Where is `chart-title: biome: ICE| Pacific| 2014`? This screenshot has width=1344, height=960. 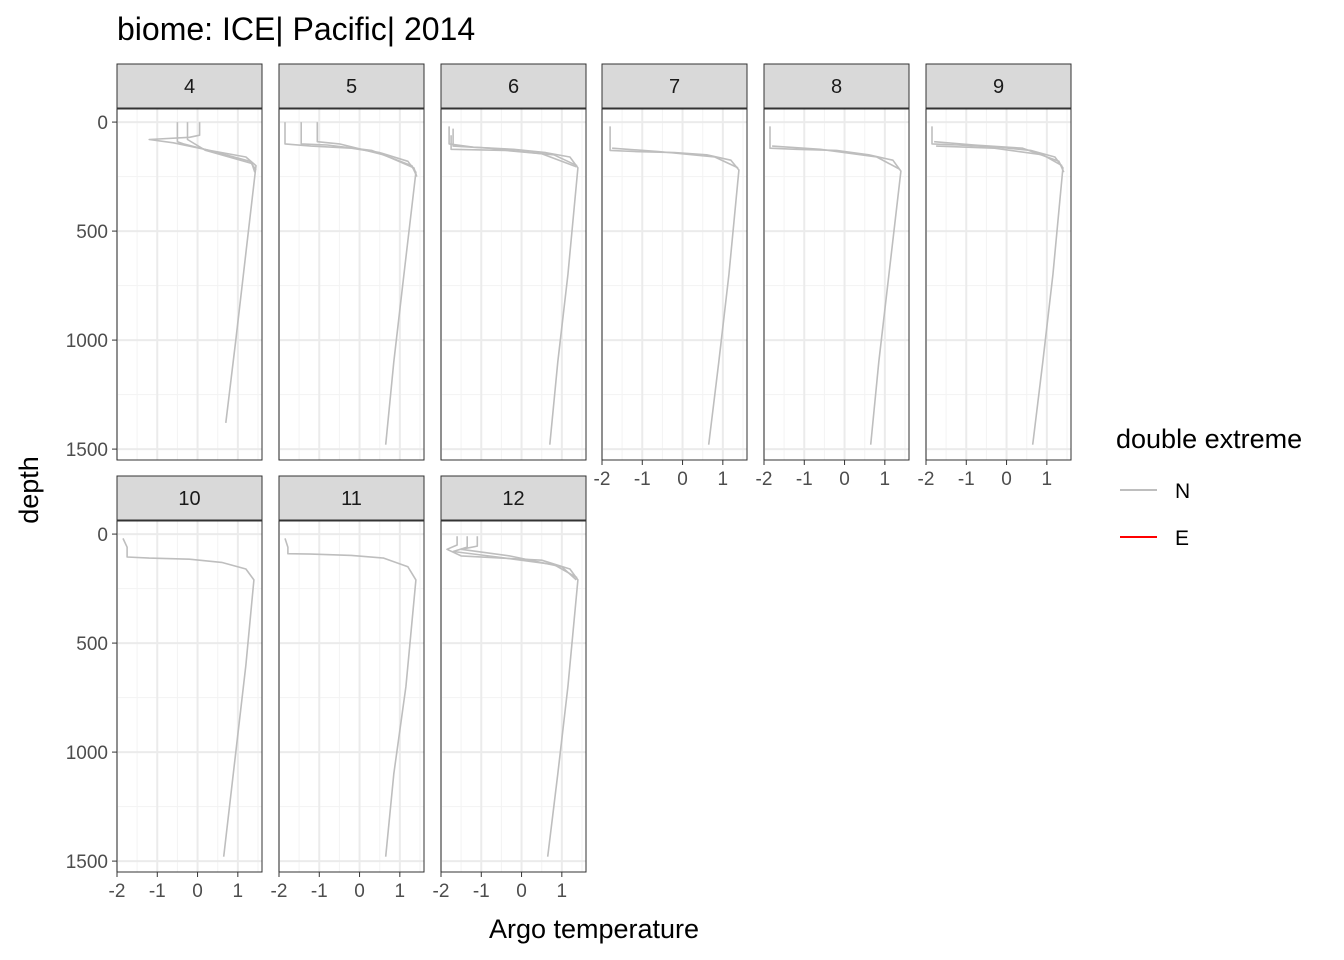
chart-title: biome: ICE| Pacific| 2014 is located at coordinates (296, 29).